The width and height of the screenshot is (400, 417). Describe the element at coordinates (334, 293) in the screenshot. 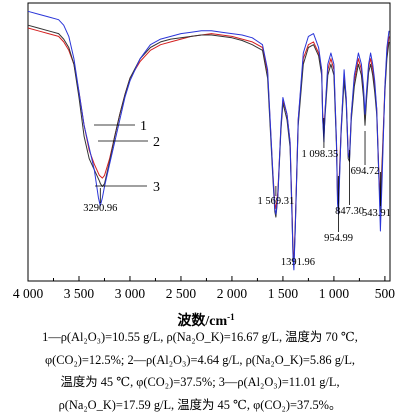

I see `x-tick-label: 1 000` at that location.